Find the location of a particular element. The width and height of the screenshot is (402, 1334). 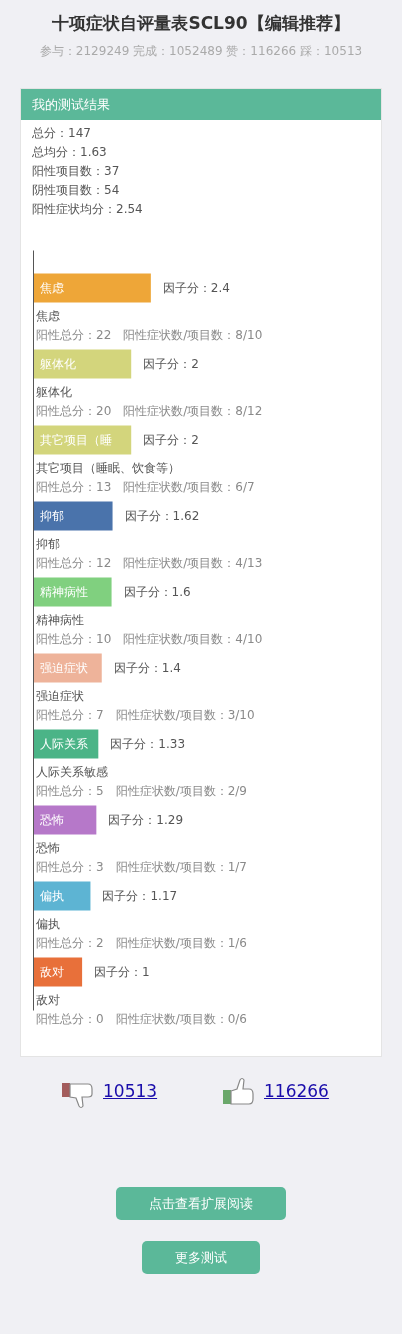

annotation: 阳性总分：22 阳性症状数/项目数：8/10 is located at coordinates (149, 334).